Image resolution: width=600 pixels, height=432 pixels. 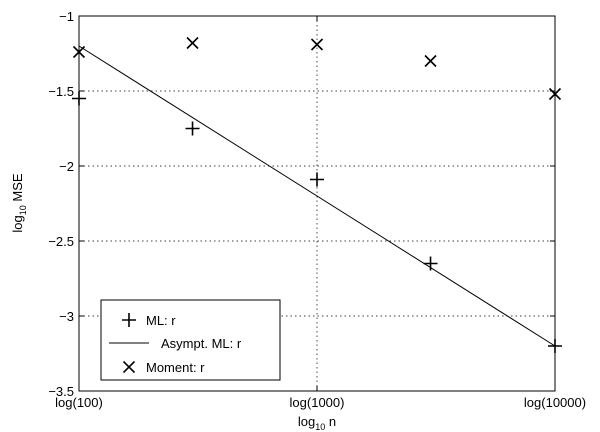 I want to click on legend-item: ML: r, so click(x=149, y=320).